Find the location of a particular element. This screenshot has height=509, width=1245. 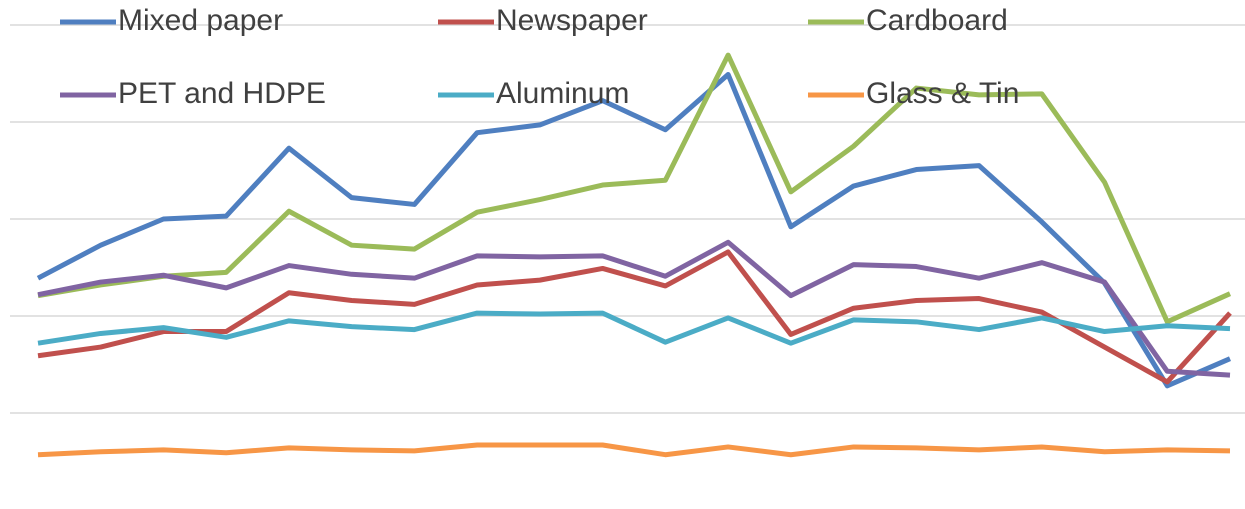

legend-label: Mixed paper is located at coordinates (200, 20).